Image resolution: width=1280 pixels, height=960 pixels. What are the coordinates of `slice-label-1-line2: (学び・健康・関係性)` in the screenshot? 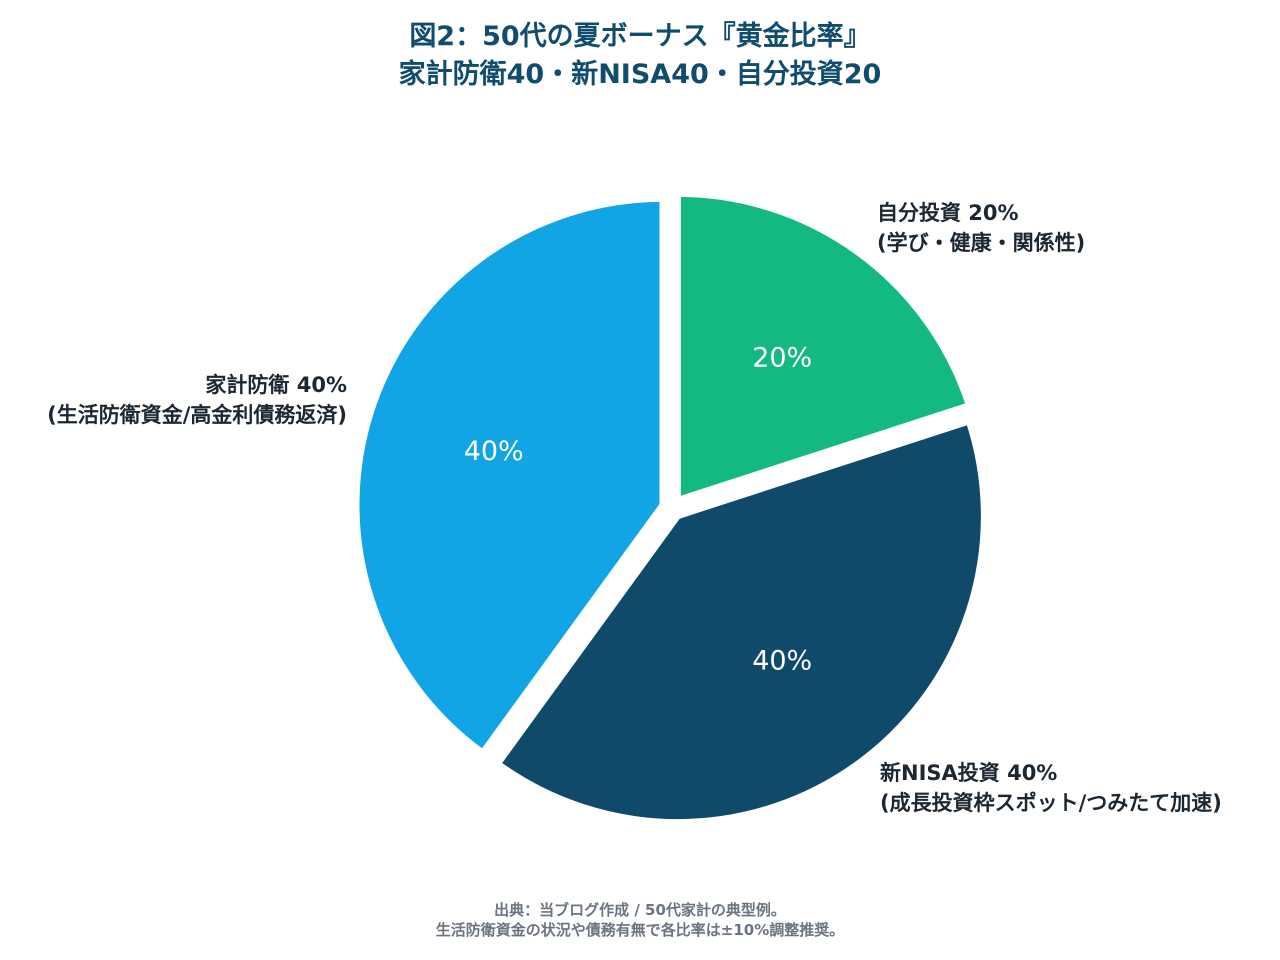 It's located at (981, 243).